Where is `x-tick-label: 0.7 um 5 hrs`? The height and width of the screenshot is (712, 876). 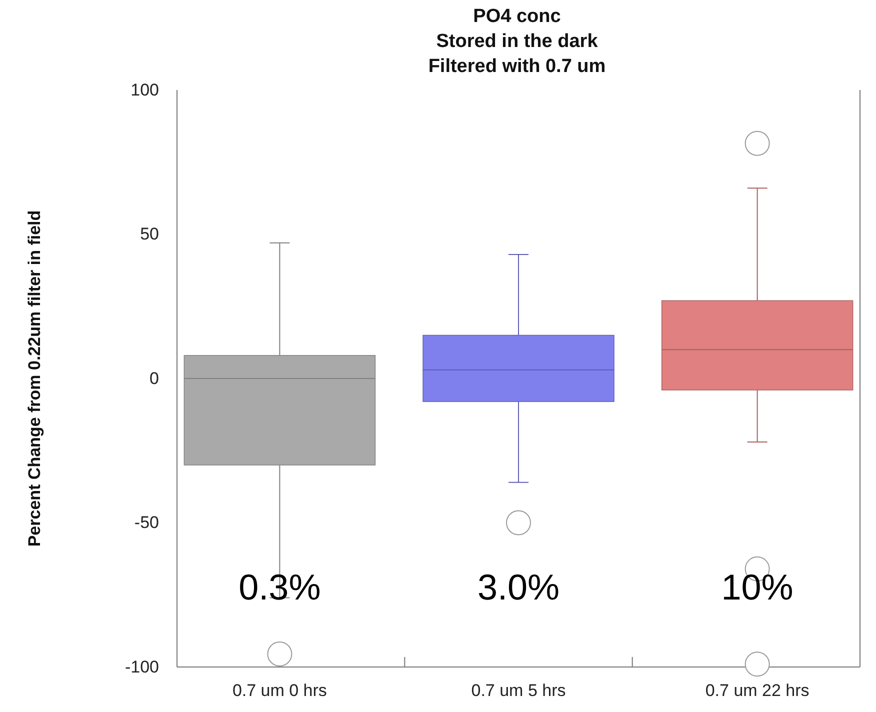
x-tick-label: 0.7 um 5 hrs is located at coordinates (518, 690).